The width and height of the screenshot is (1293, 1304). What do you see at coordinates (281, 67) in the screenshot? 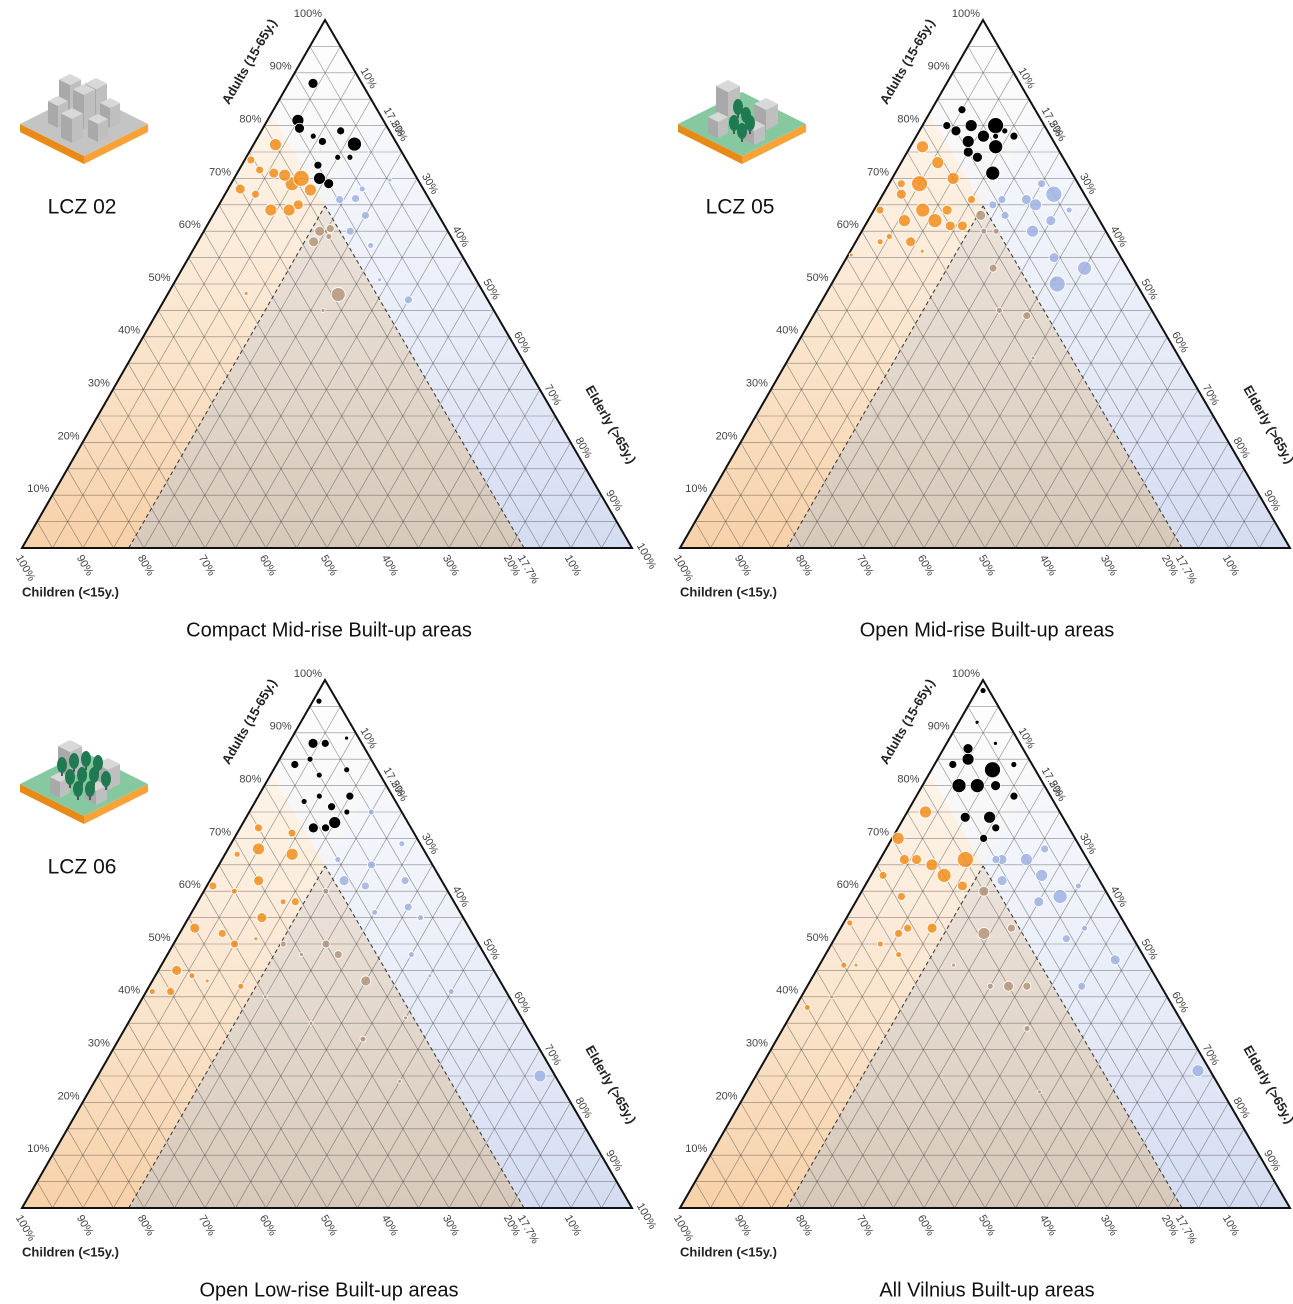
I see `adults-tick-label: 90%` at bounding box center [281, 67].